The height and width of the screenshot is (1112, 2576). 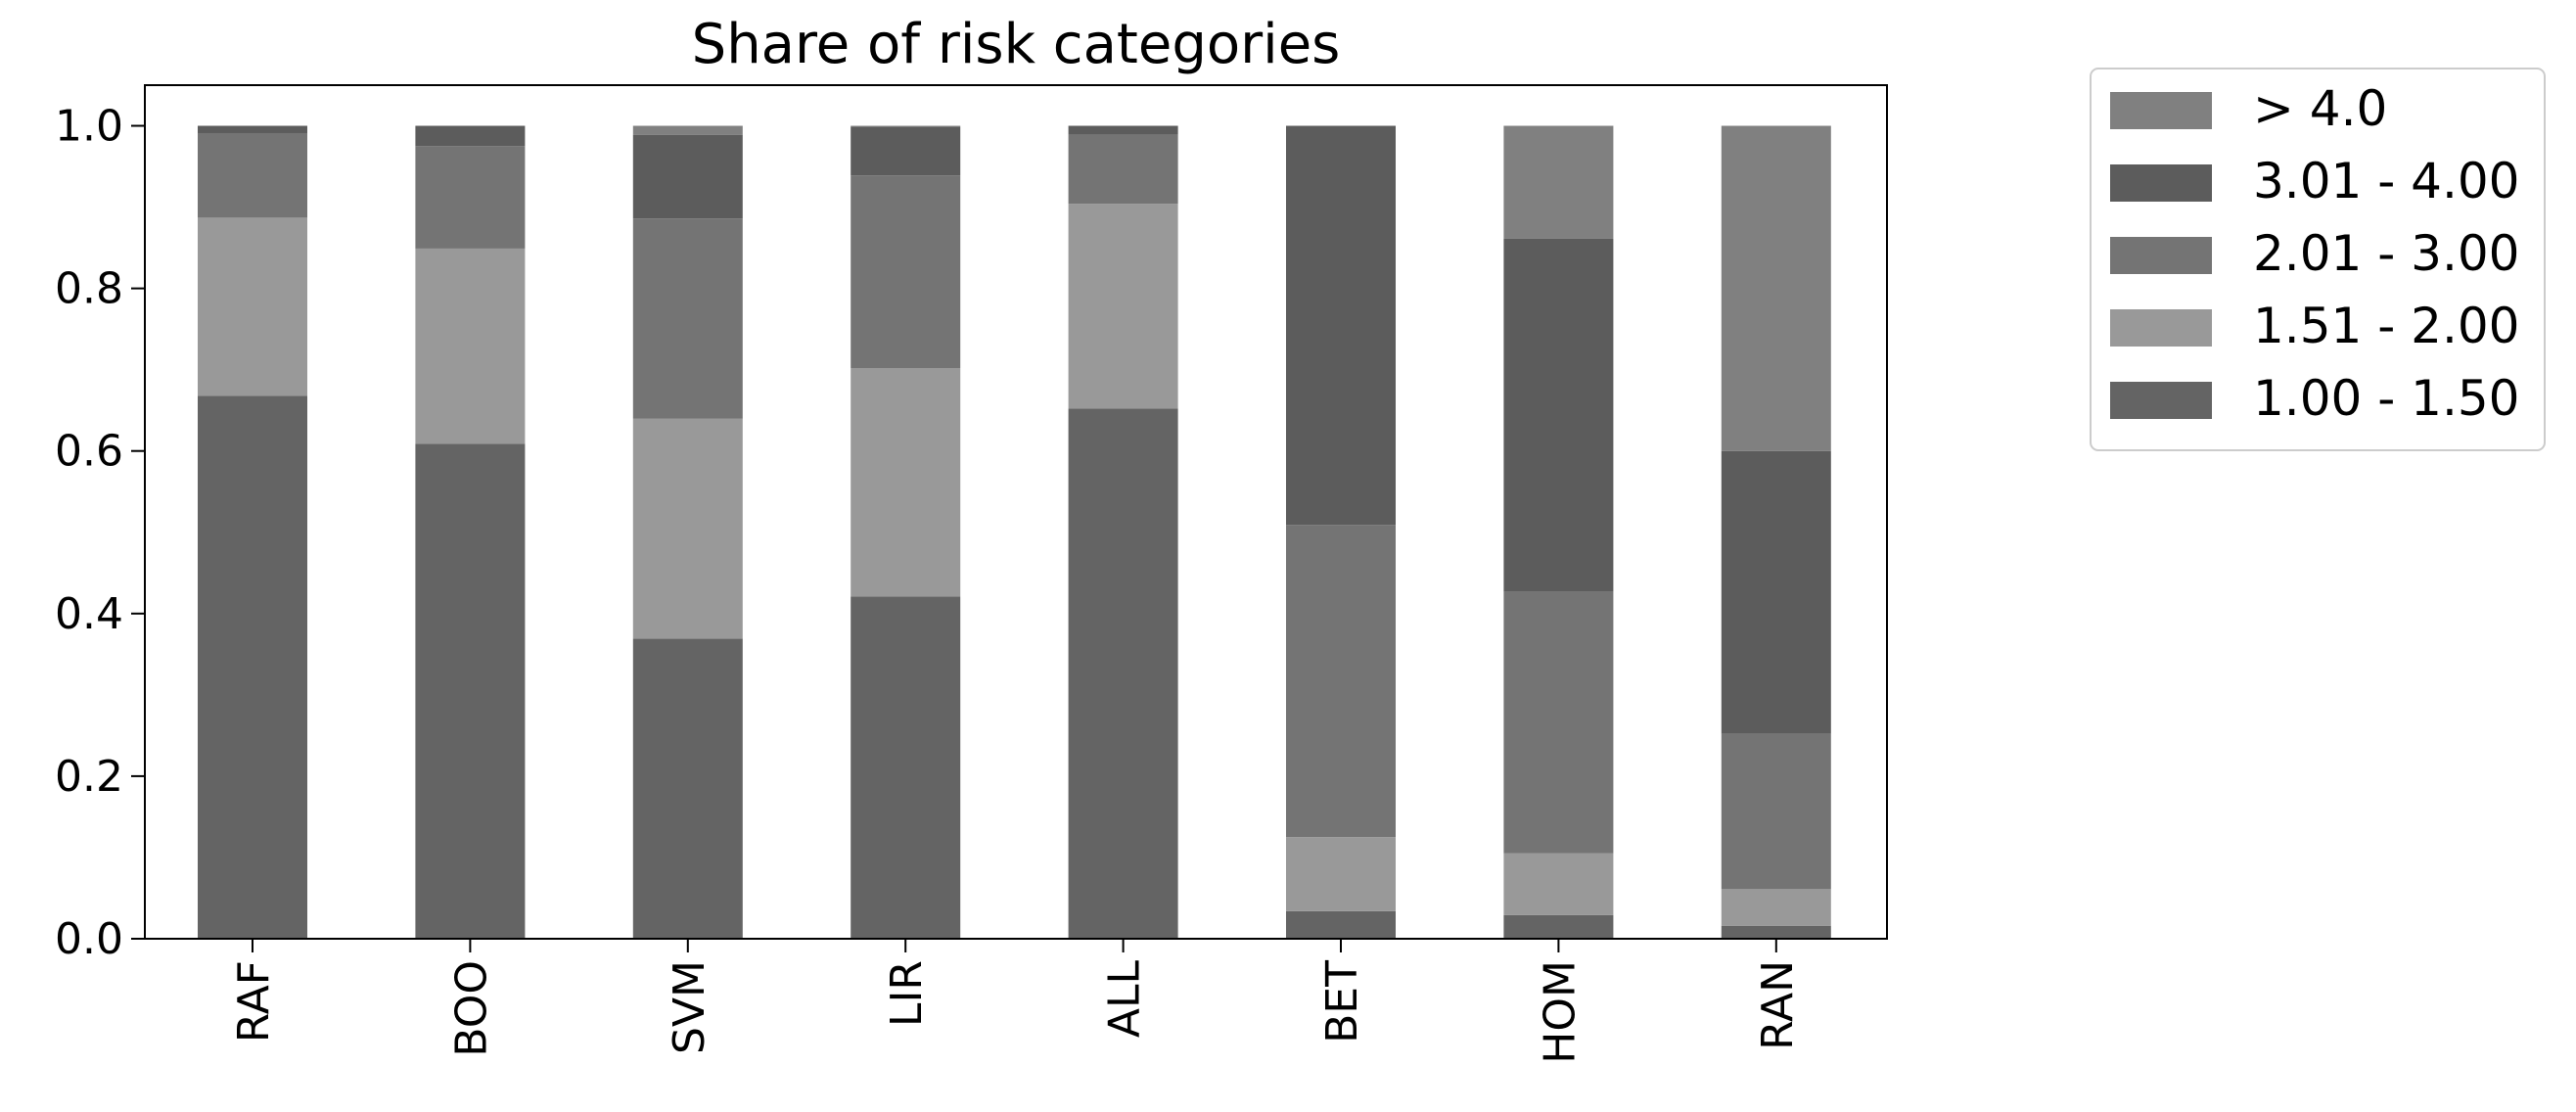 What do you see at coordinates (1560, 1012) in the screenshot?
I see `x-tick-label: HOM` at bounding box center [1560, 1012].